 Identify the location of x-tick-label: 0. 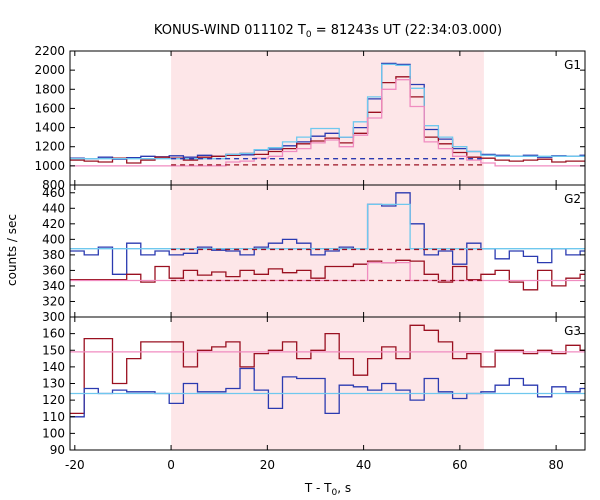
(171, 465).